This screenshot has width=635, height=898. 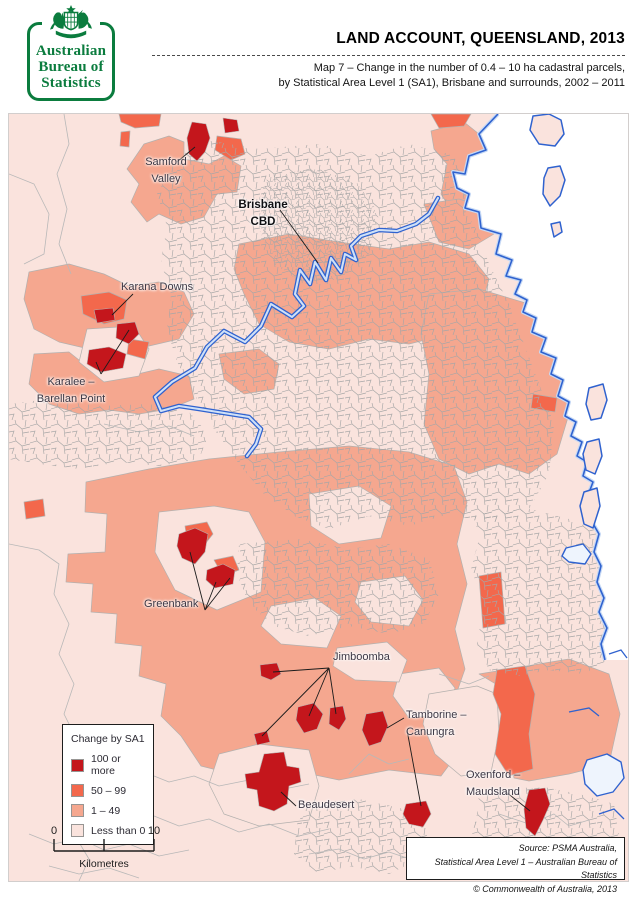 What do you see at coordinates (71, 51) in the screenshot?
I see `abs-logo-line1: Australian` at bounding box center [71, 51].